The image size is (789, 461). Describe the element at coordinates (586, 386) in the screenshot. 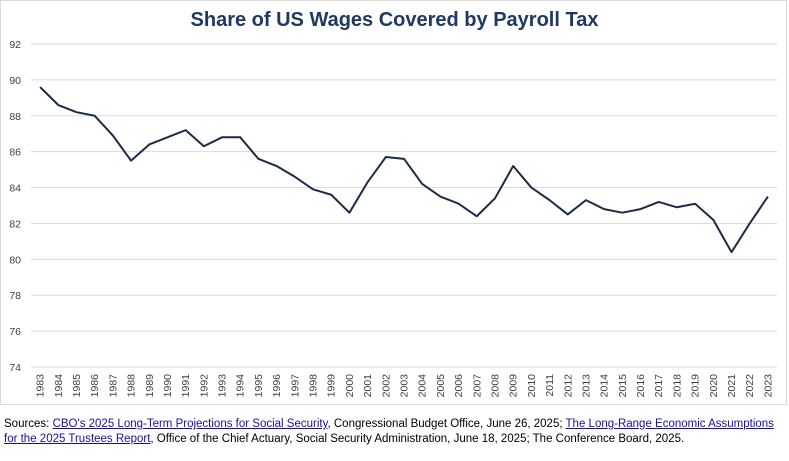

I see `x-tick-label: 2013` at that location.